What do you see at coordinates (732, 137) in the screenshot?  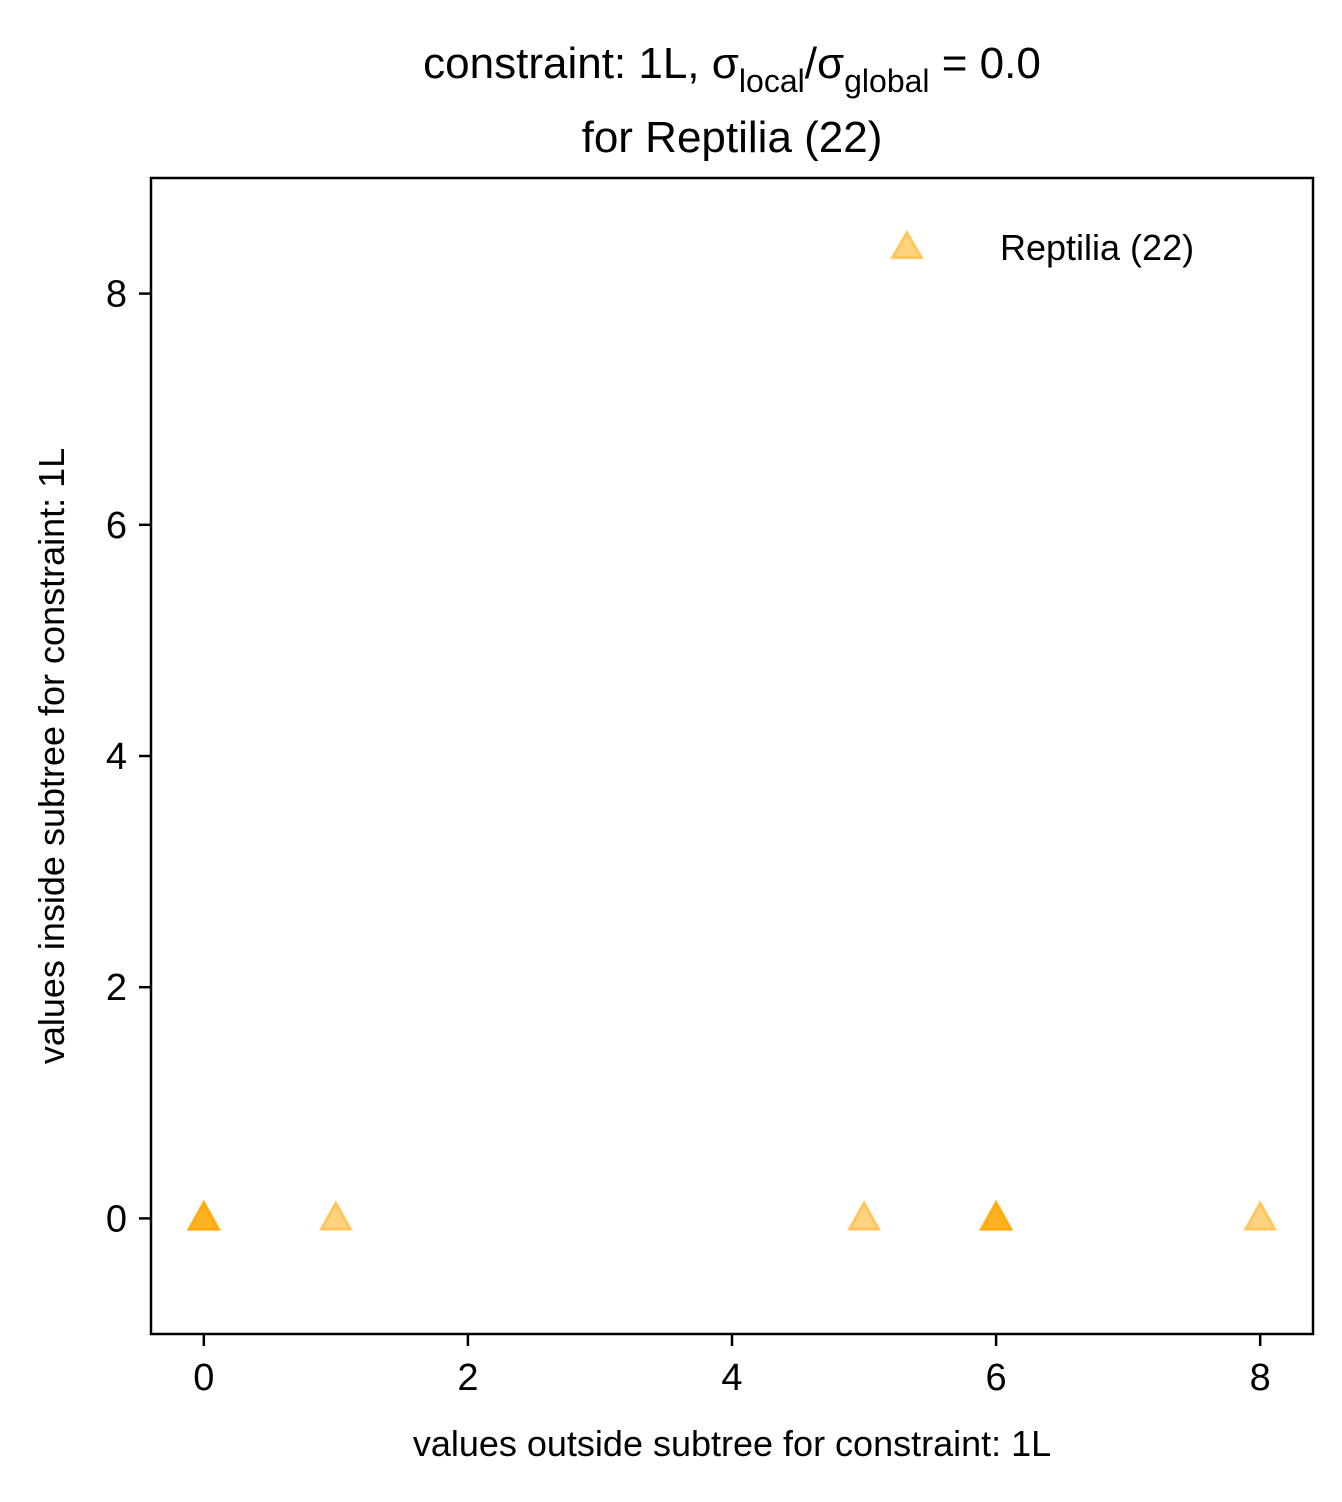 I see `chart-title-line-2: for Reptilia (22)` at bounding box center [732, 137].